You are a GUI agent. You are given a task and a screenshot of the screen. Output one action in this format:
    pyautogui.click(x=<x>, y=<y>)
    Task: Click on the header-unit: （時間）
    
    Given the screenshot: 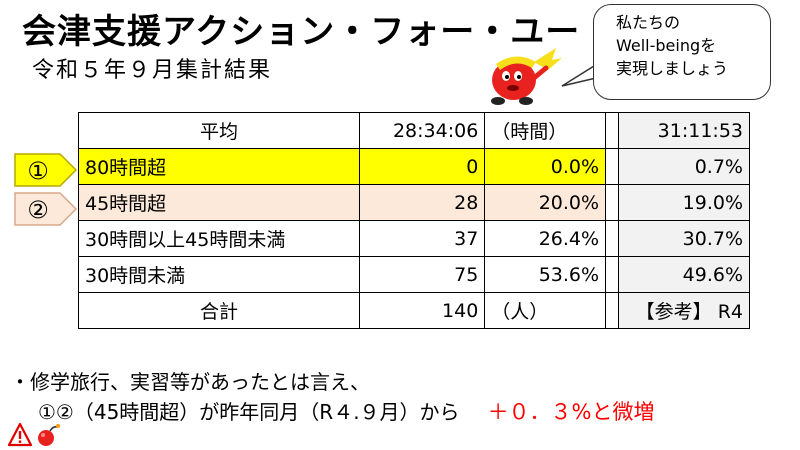 What is the action you would take?
    pyautogui.click(x=545, y=130)
    